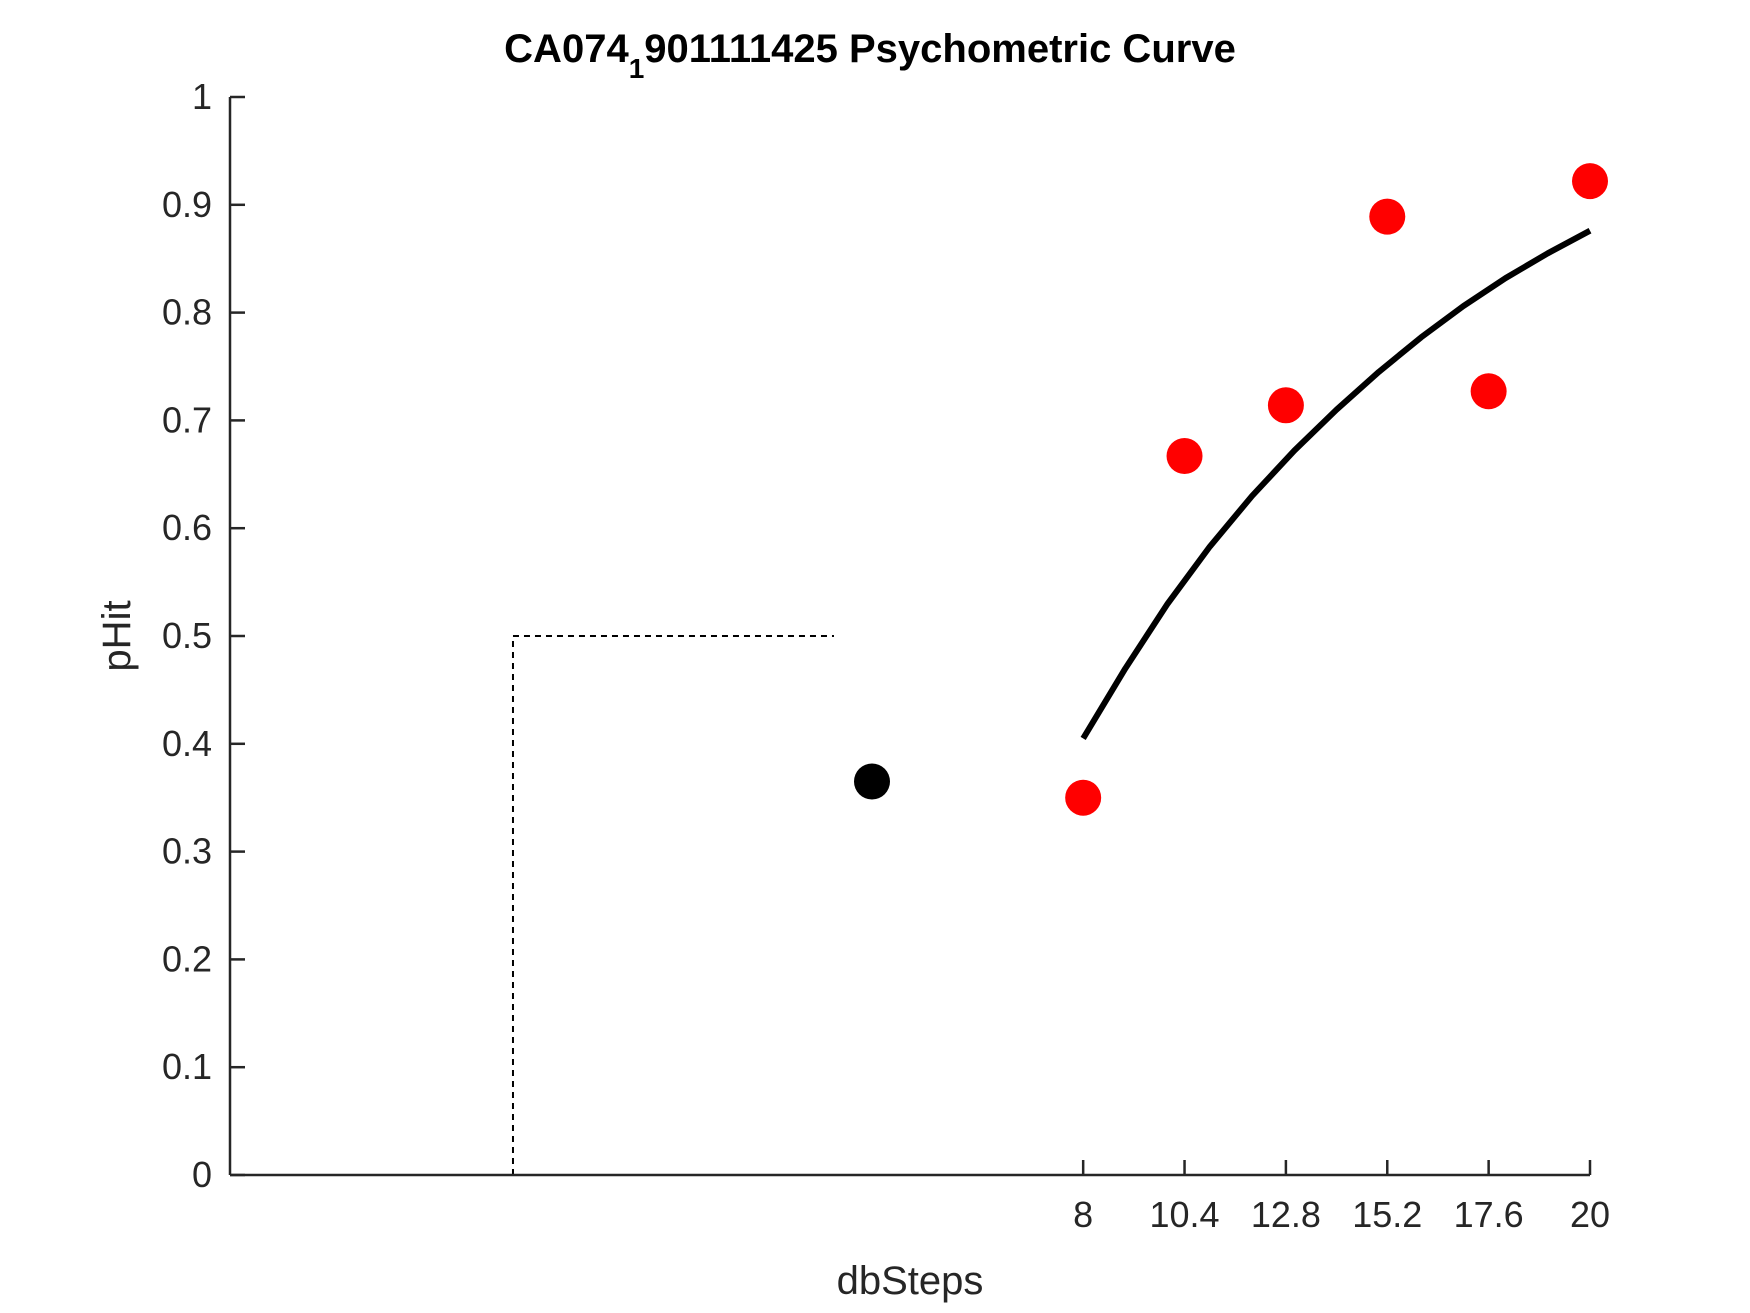 This screenshot has width=1750, height=1313. I want to click on y-tick-label: 0.7, so click(187, 419).